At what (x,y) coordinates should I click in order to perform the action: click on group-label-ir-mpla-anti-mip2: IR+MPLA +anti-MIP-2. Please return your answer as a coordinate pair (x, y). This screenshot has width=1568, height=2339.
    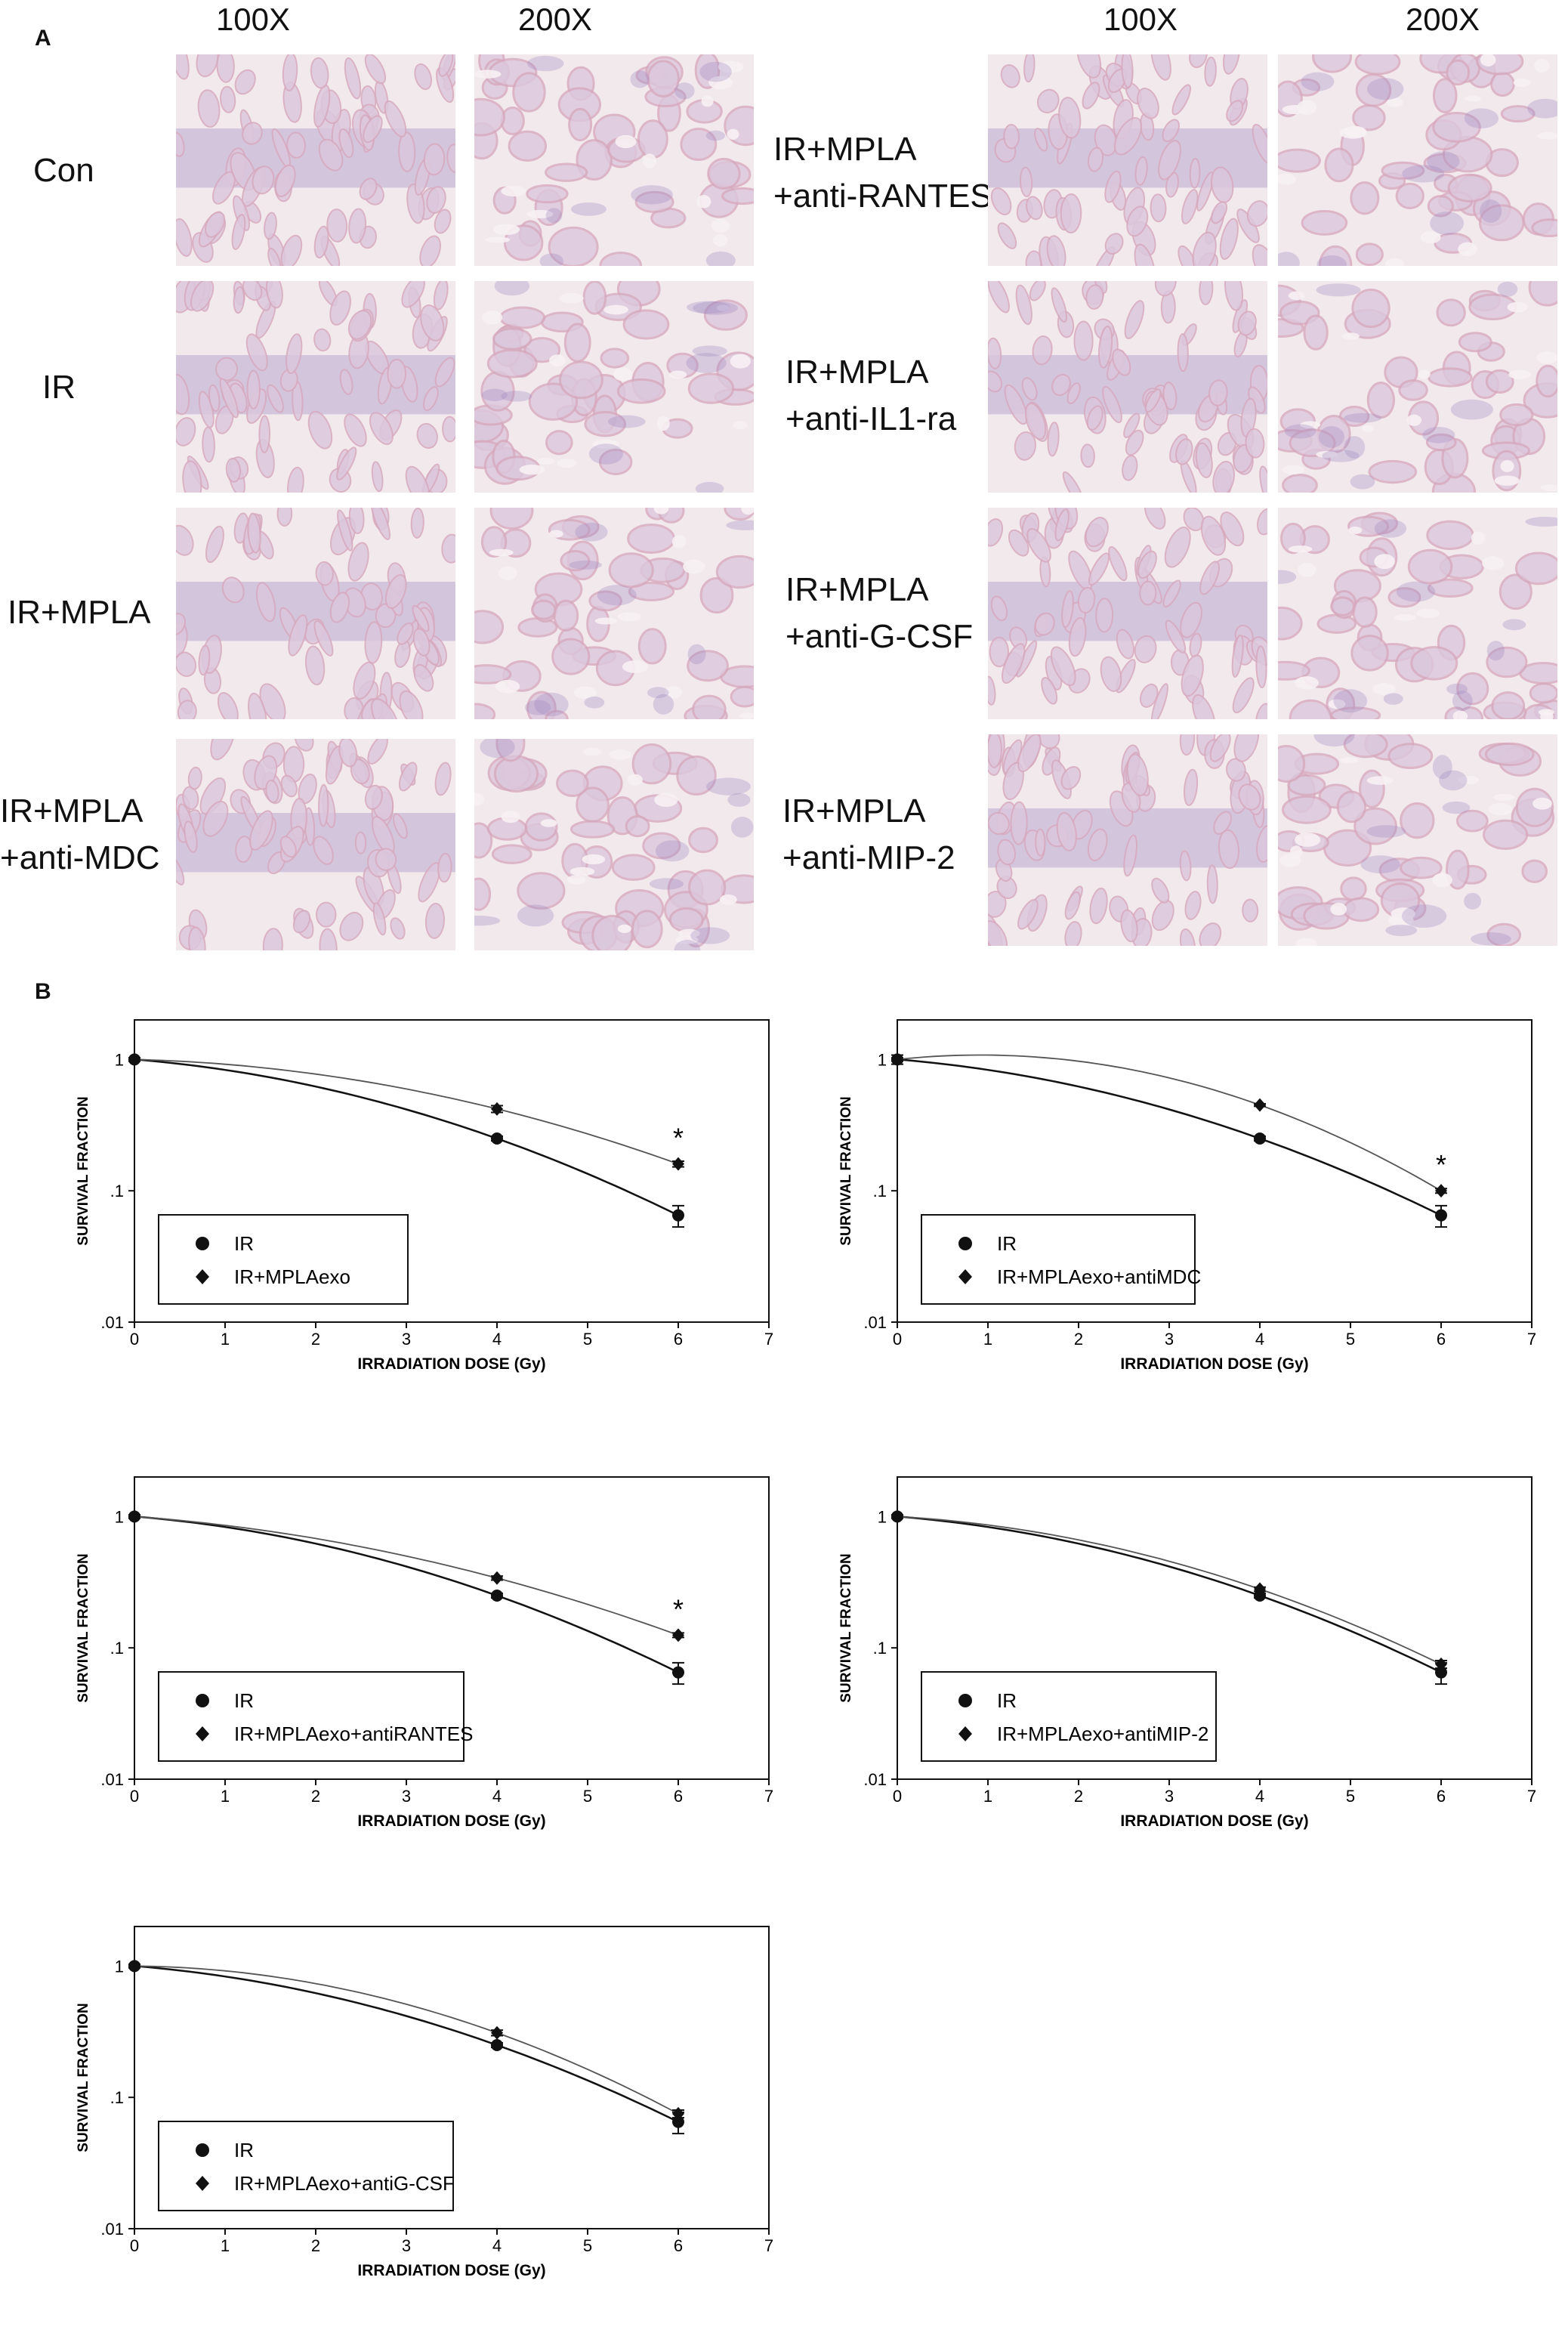
    Looking at the image, I should click on (868, 835).